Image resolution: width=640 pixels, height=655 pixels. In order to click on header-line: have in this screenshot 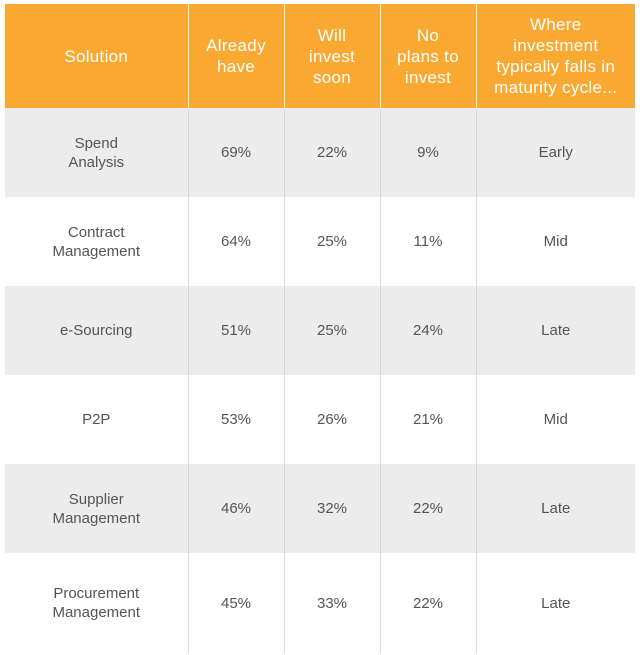, I will do `click(236, 66)`.